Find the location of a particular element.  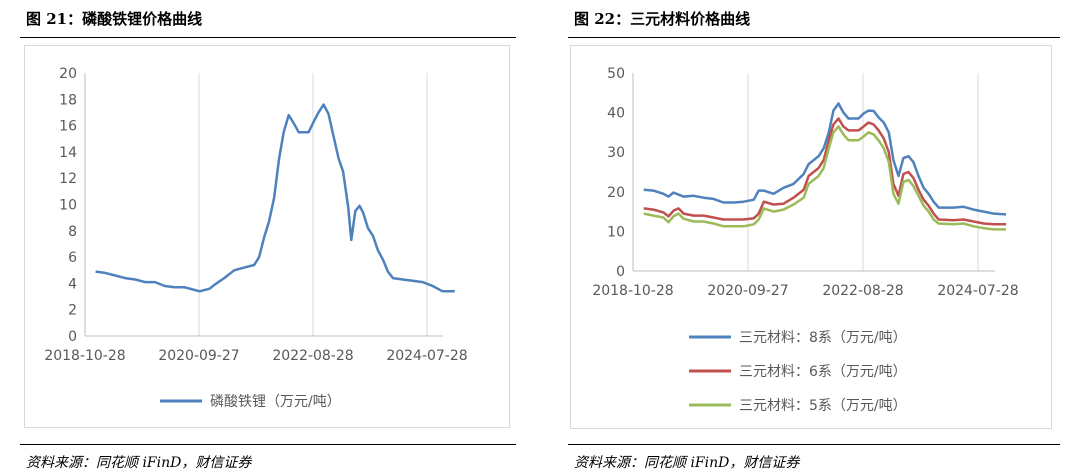

y-tick-label: 8 is located at coordinates (72, 232).